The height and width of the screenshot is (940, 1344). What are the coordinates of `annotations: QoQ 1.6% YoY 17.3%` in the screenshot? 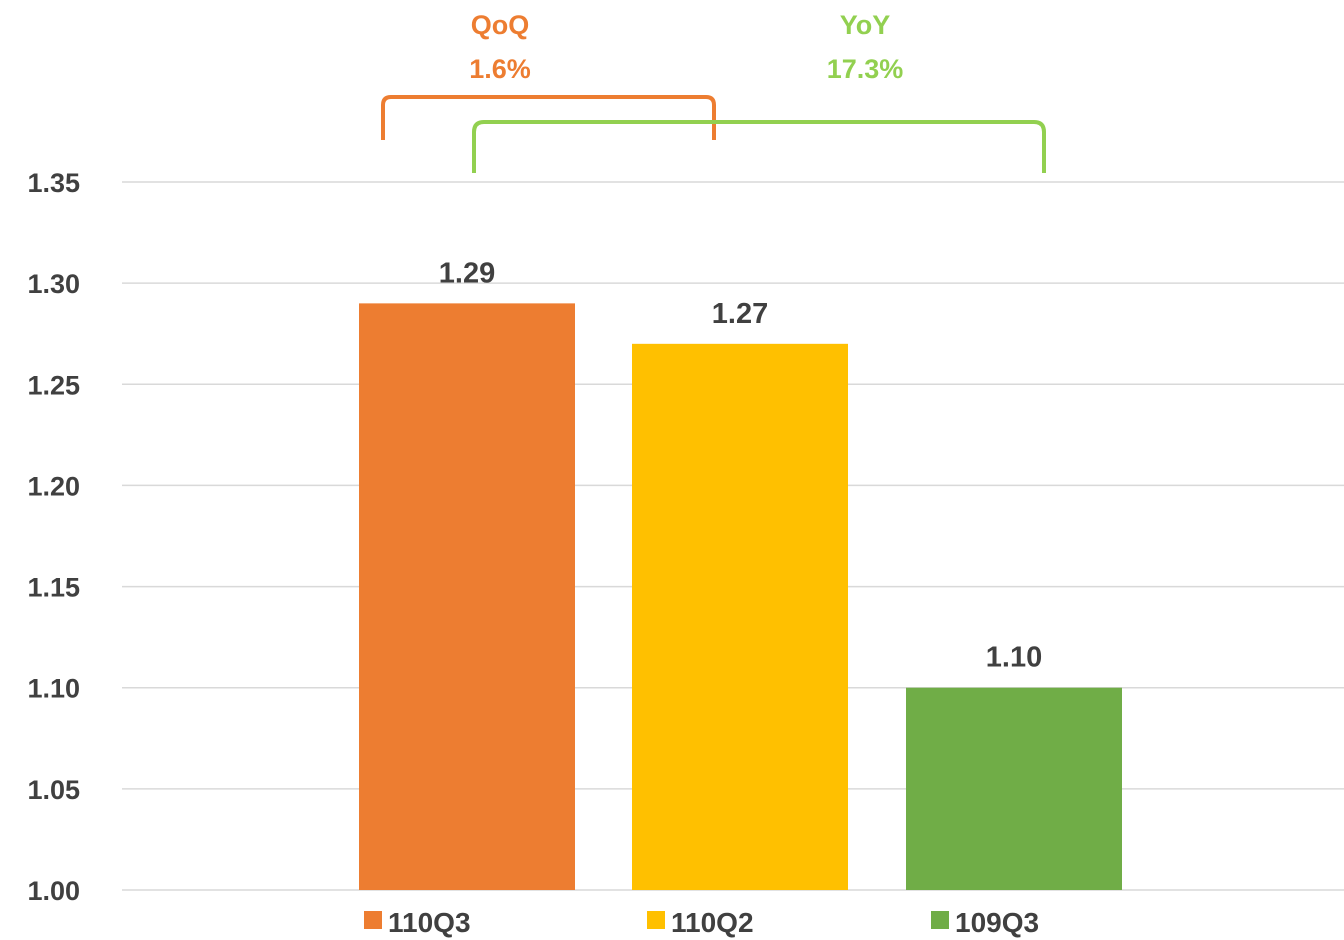 It's located at (713, 91).